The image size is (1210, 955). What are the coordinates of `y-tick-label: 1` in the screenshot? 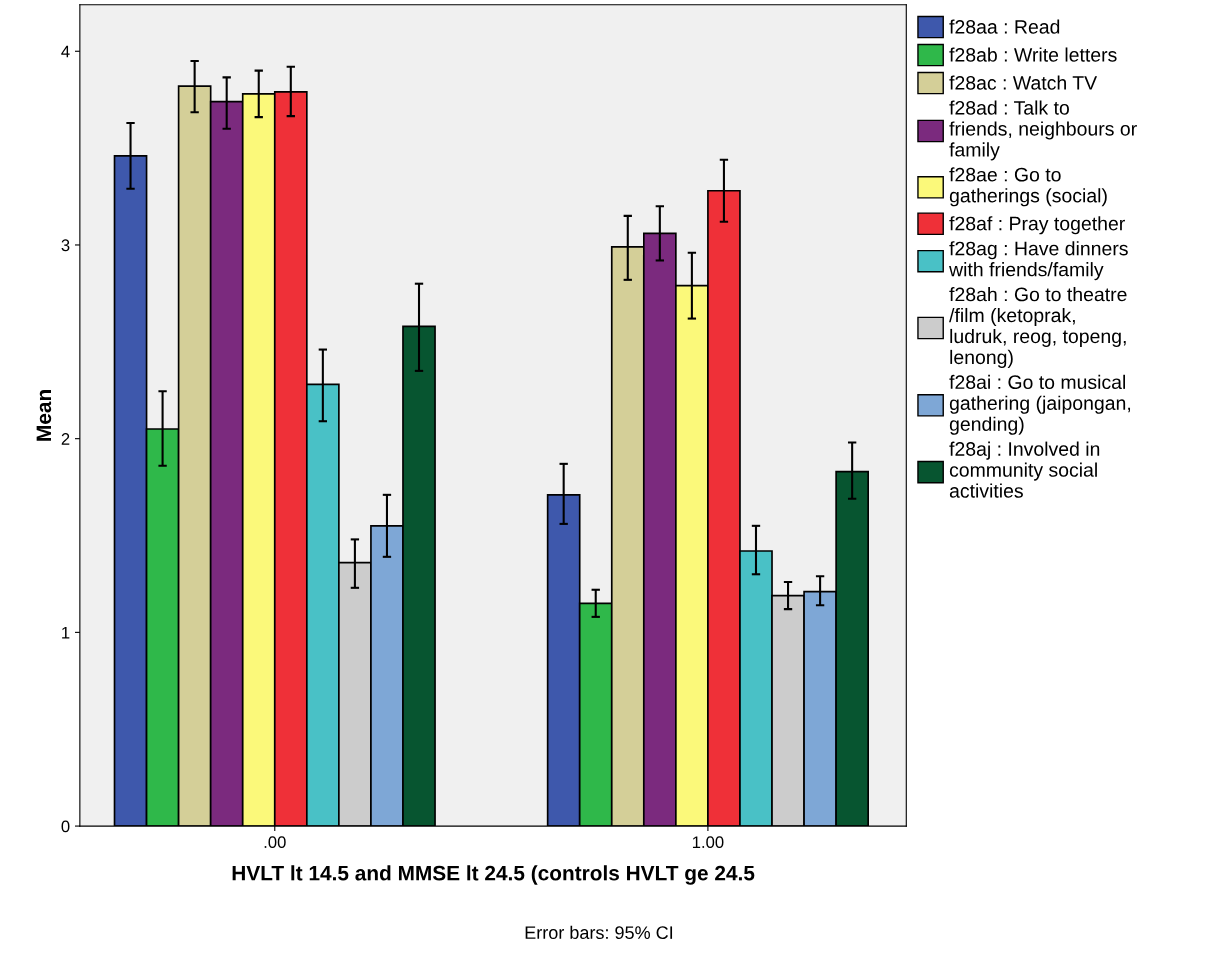 It's located at (66, 632).